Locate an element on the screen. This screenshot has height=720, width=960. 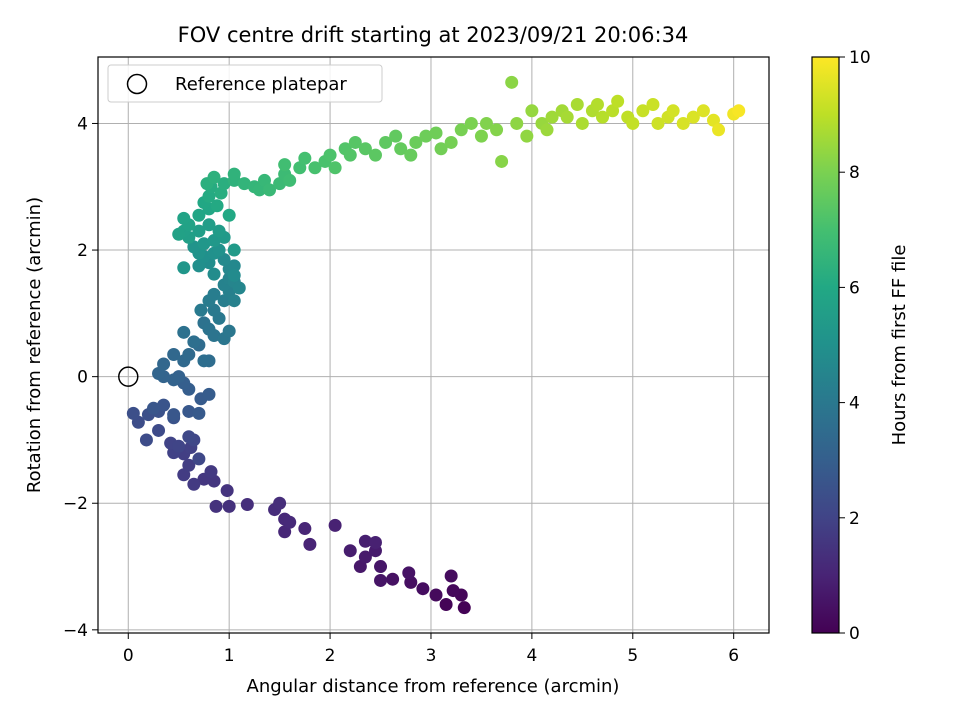
y-tick-label: −4 is located at coordinates (75, 631).